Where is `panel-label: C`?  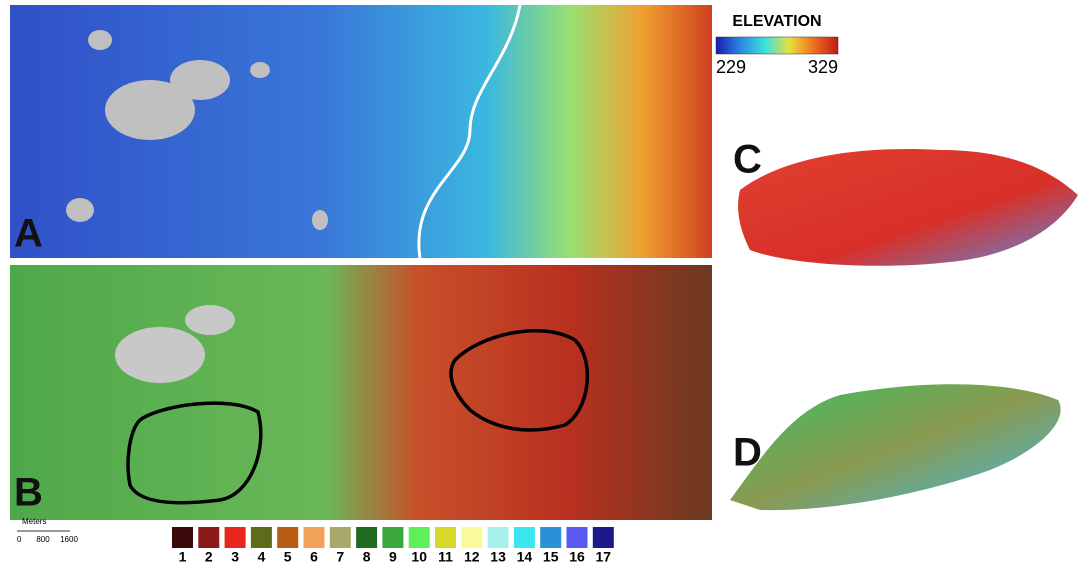
panel-label: C is located at coordinates (747, 160).